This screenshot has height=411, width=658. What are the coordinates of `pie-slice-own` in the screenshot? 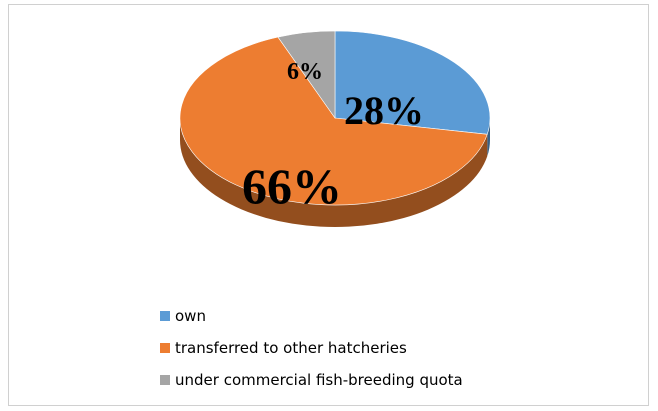 It's located at (412, 82).